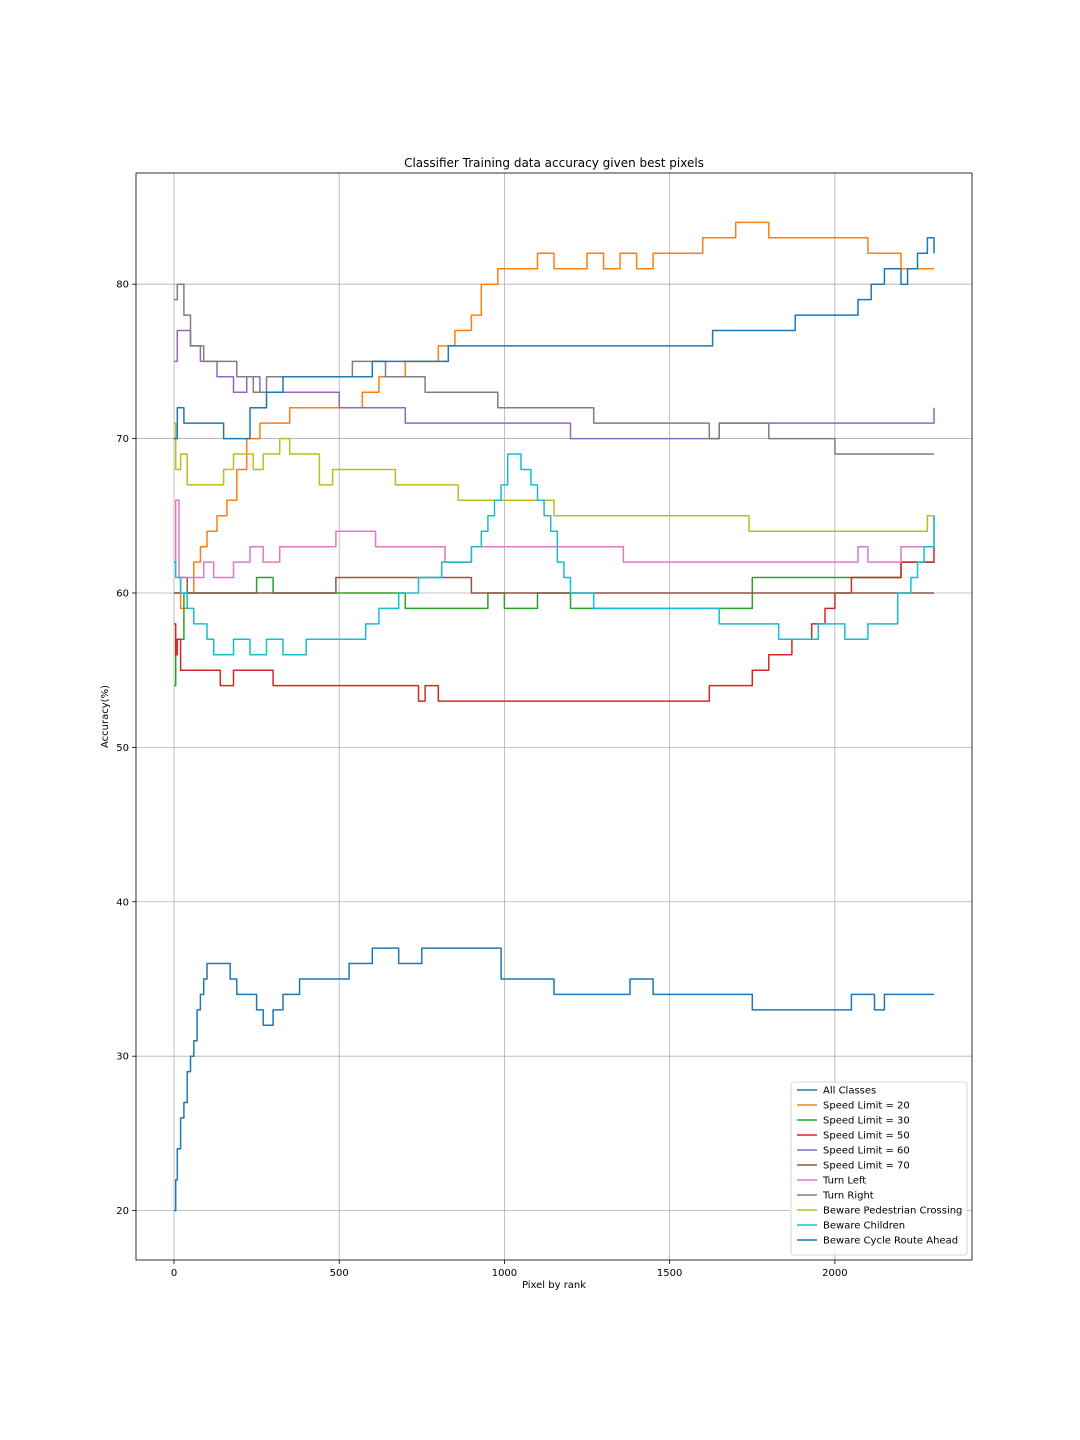 Image resolution: width=1080 pixels, height=1440 pixels. Describe the element at coordinates (866, 1151) in the screenshot. I see `legend-entry: Speed Limit = 60` at that location.